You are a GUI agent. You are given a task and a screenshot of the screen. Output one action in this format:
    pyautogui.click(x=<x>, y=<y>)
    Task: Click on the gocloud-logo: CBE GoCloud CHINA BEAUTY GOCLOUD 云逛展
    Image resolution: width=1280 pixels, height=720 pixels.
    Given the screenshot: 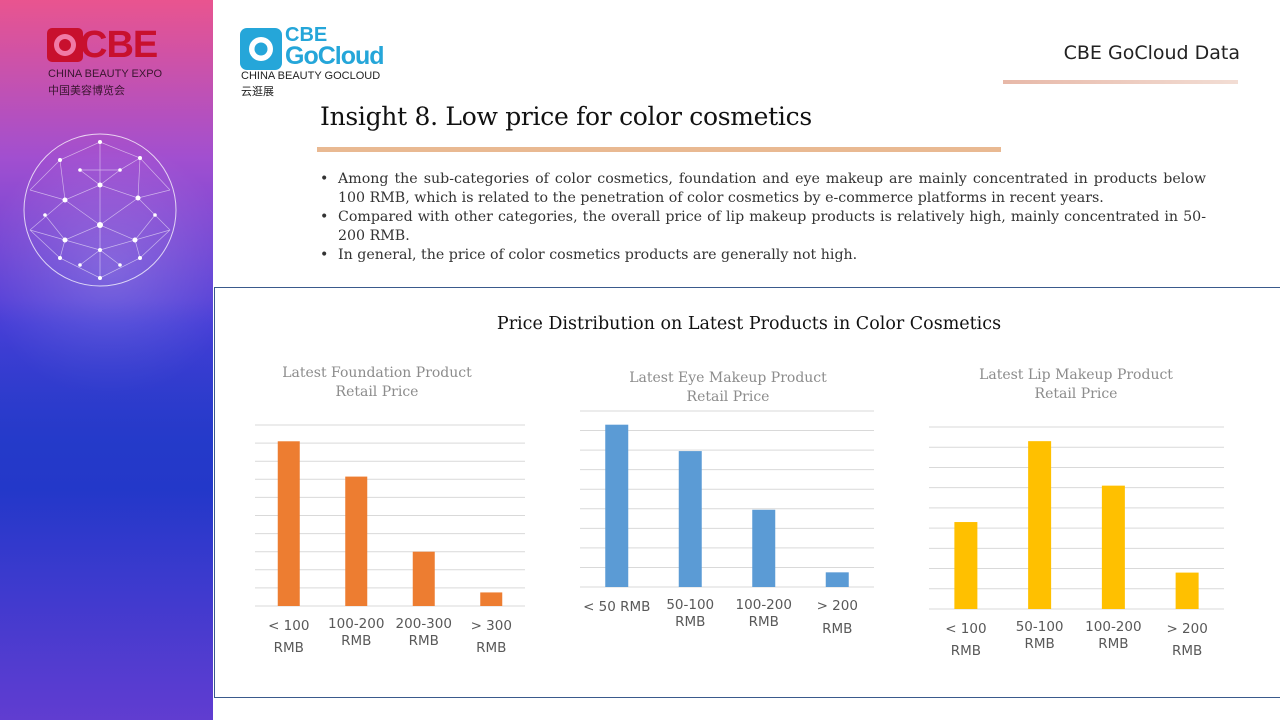 What is the action you would take?
    pyautogui.click(x=320, y=61)
    